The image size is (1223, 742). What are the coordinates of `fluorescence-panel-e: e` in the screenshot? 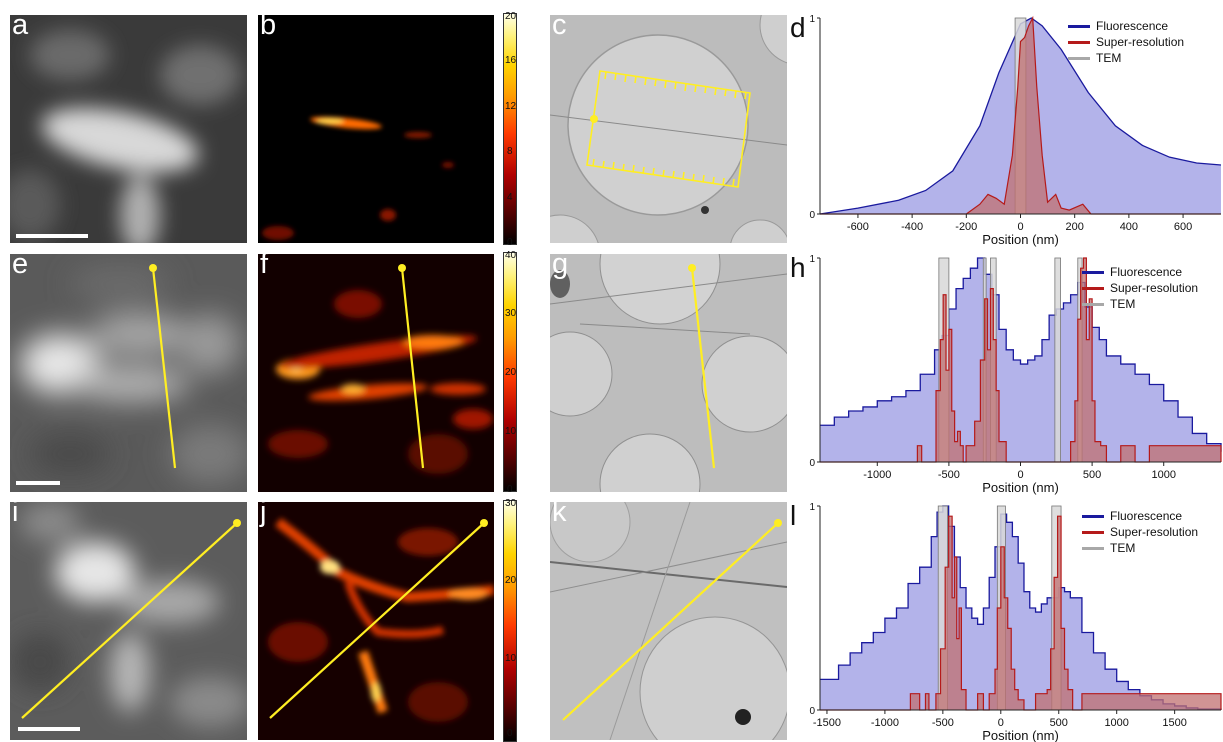 It's located at (128, 373).